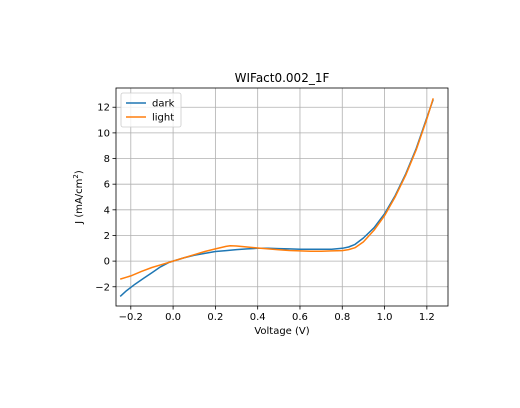 This screenshot has width=520, height=408. What do you see at coordinates (131, 317) in the screenshot?
I see `x-tick-label: −0.2` at bounding box center [131, 317].